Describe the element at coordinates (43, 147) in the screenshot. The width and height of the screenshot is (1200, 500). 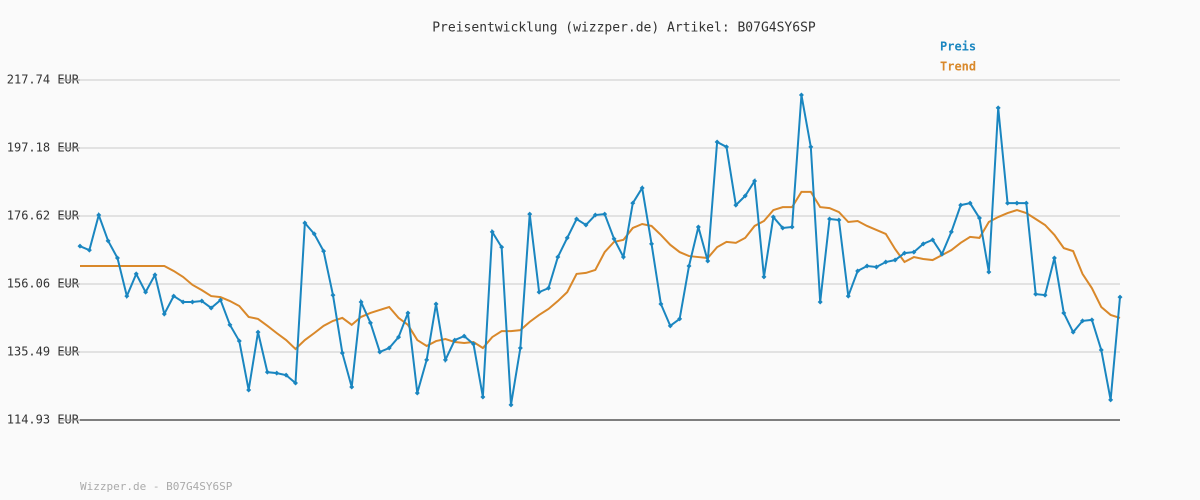
I see `y-tick-label: 197.18 EUR` at that location.